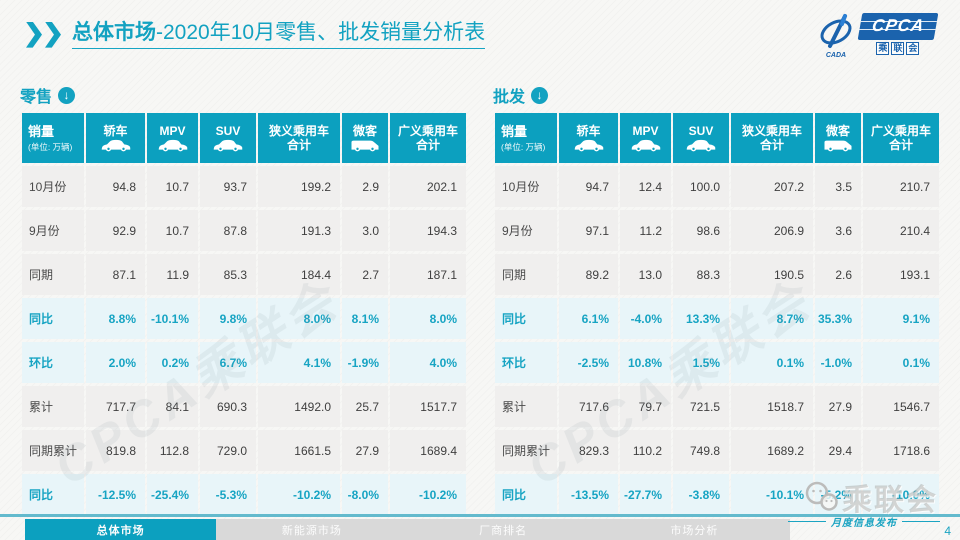 This screenshot has height=540, width=960. I want to click on value-cell: -13.5%, so click(588, 494).